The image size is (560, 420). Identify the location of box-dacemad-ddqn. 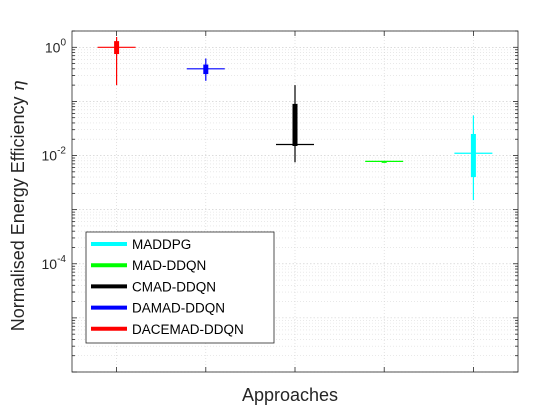
(116, 61).